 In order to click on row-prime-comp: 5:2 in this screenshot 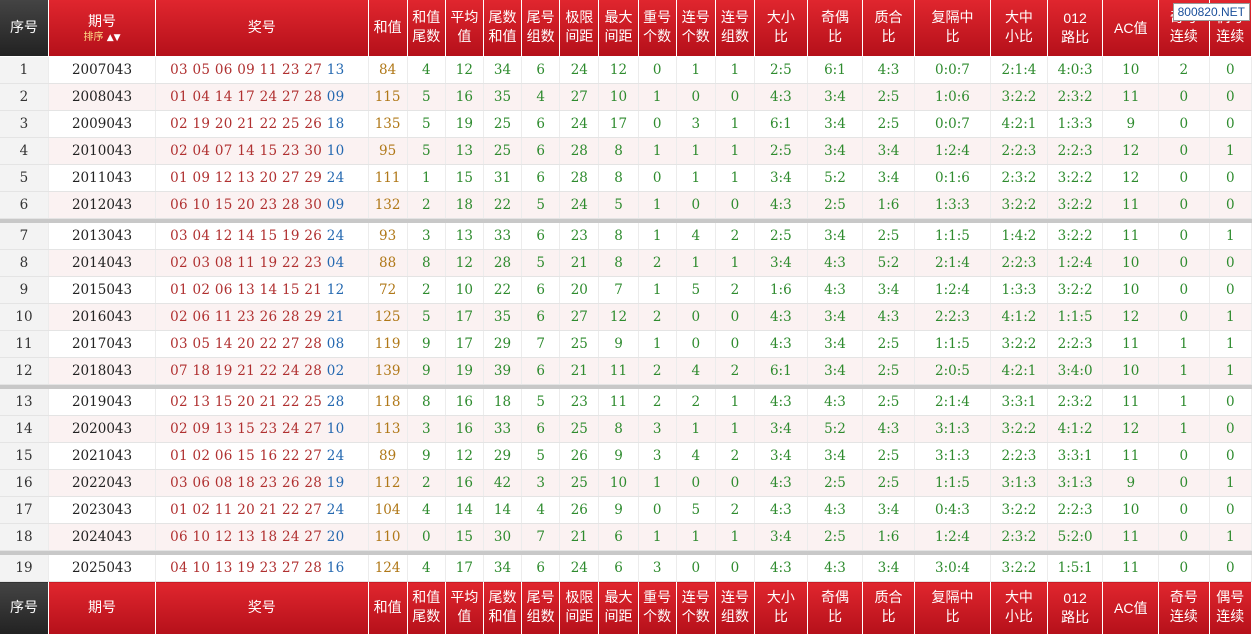, I will do `click(888, 263)`.